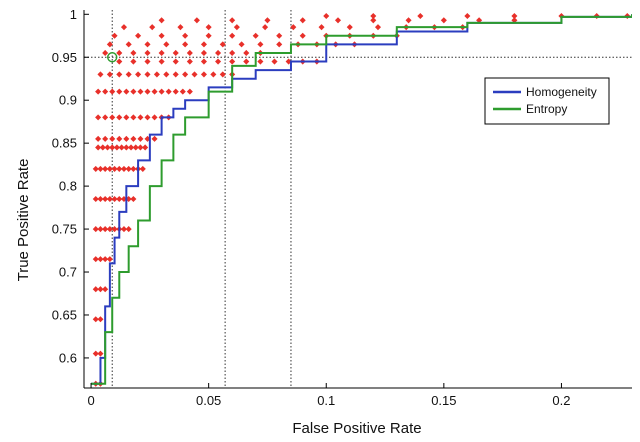 The width and height of the screenshot is (640, 442). Describe the element at coordinates (23, 220) in the screenshot. I see `y-axis-title: True Positive Rate` at that location.